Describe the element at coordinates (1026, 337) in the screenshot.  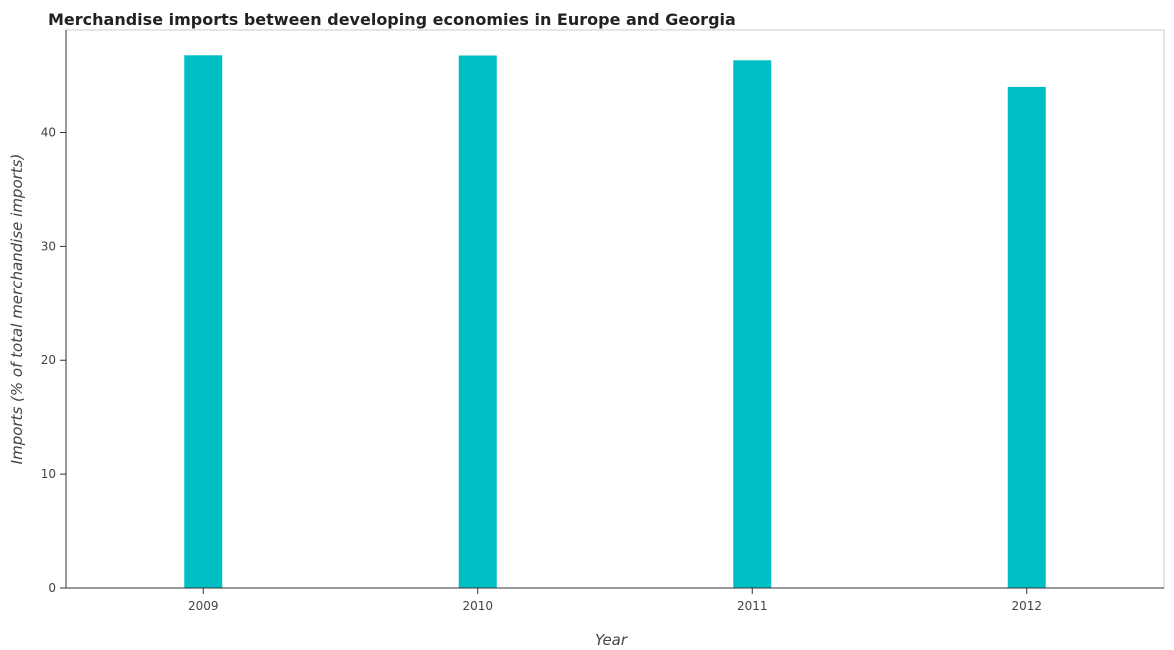
I see `bar-2012` at that location.